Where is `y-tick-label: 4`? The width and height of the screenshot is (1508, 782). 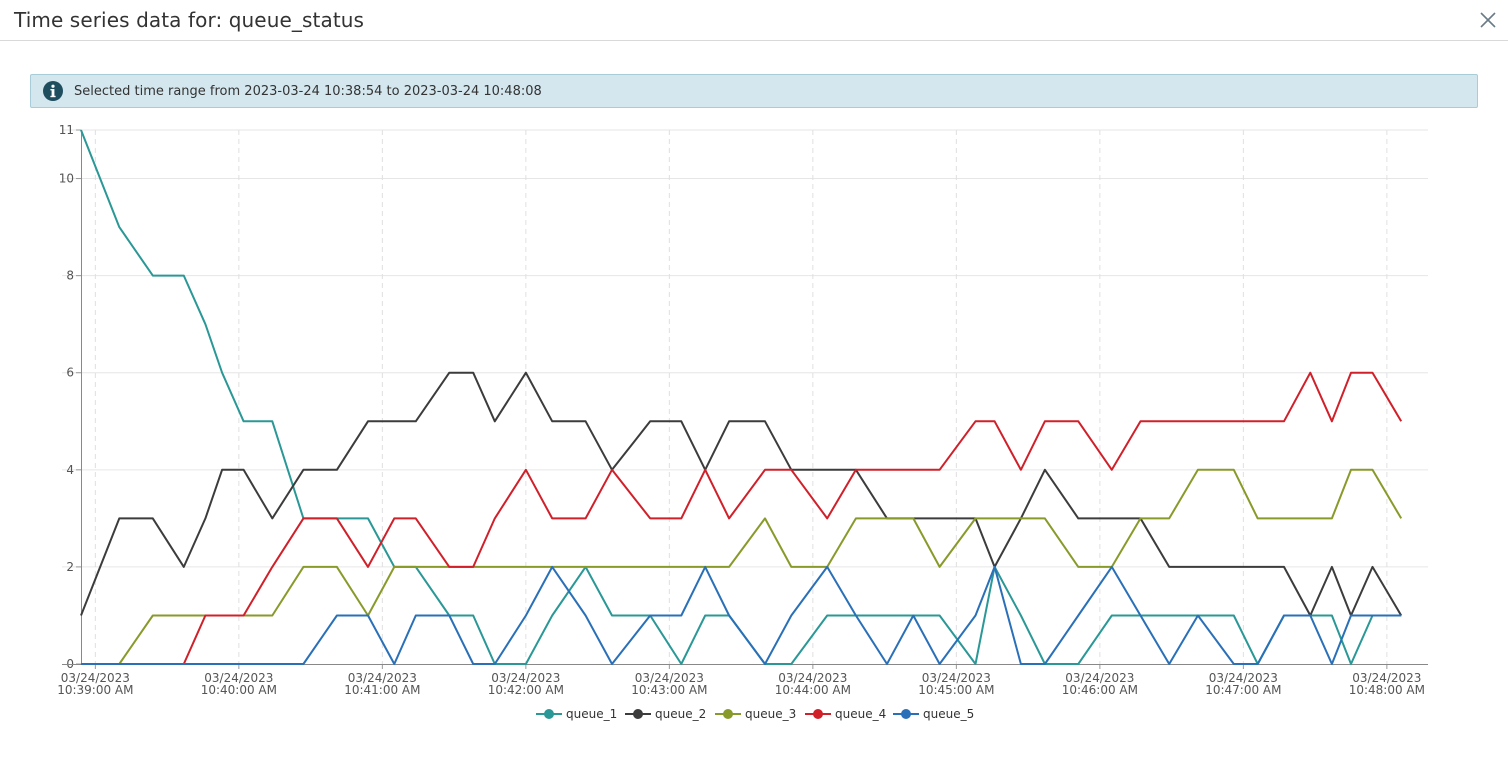 y-tick-label: 4 is located at coordinates (70, 470).